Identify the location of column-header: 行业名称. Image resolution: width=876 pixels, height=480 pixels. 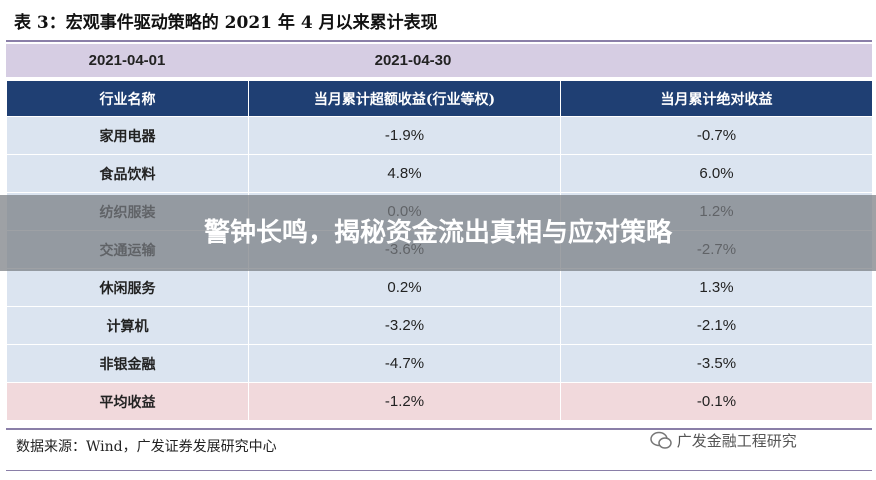
(127, 98).